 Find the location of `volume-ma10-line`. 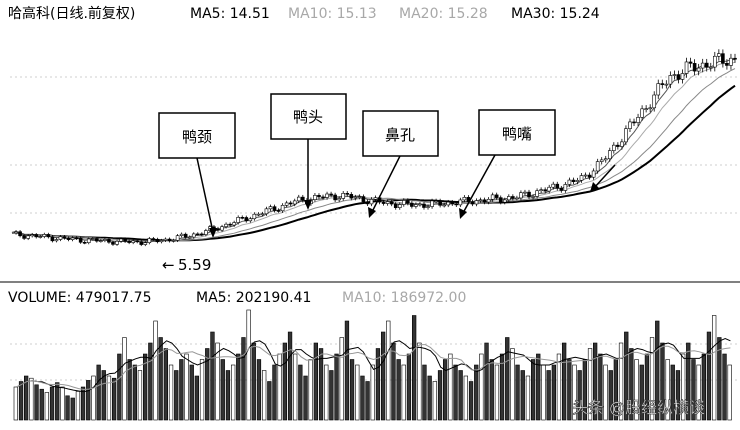

volume-ma10-line is located at coordinates (373, 367).